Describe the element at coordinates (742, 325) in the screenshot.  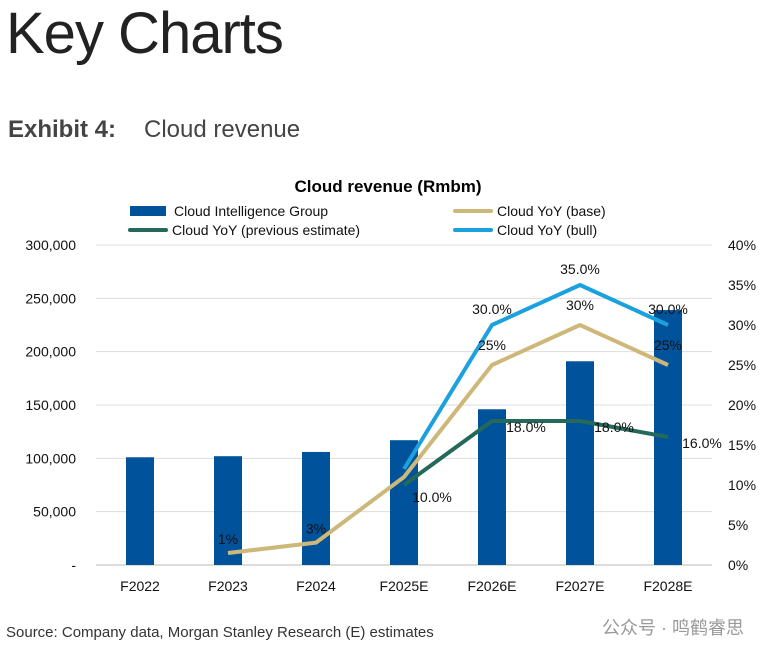
I see `y-right-tick-label: 30%` at that location.